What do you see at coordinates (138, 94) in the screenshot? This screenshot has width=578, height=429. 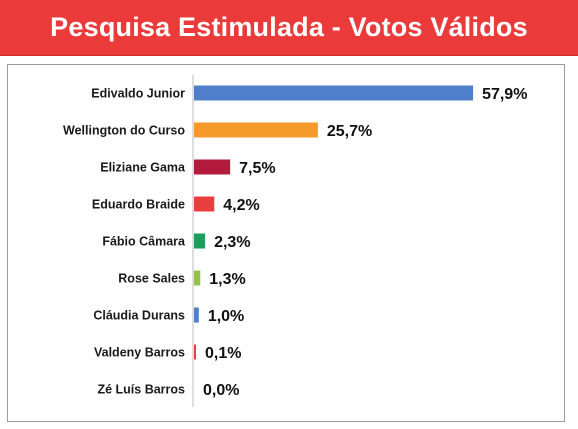 I see `category-label: Edivaldo Junior` at bounding box center [138, 94].